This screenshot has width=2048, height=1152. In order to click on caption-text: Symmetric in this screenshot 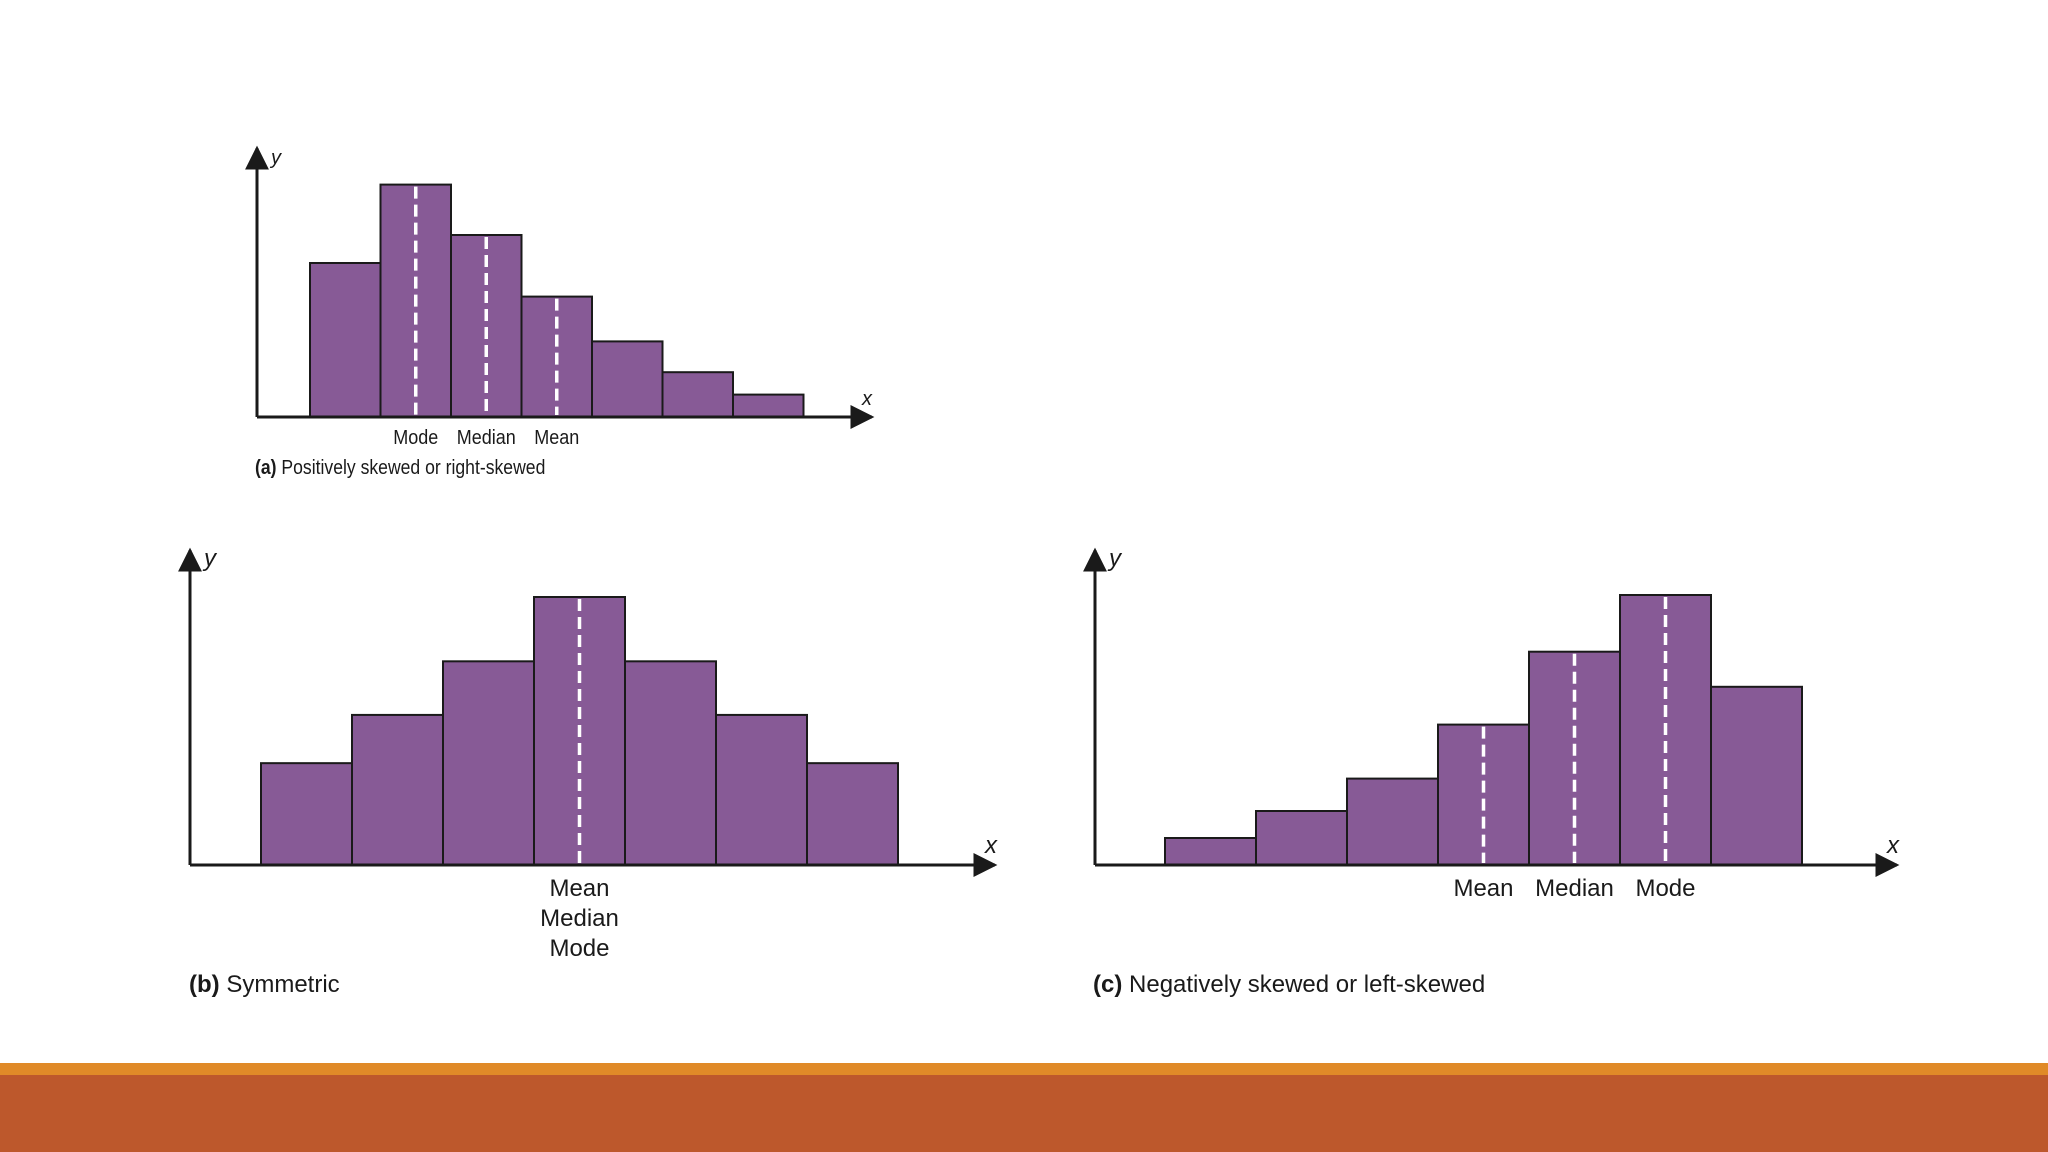, I will do `click(280, 984)`.